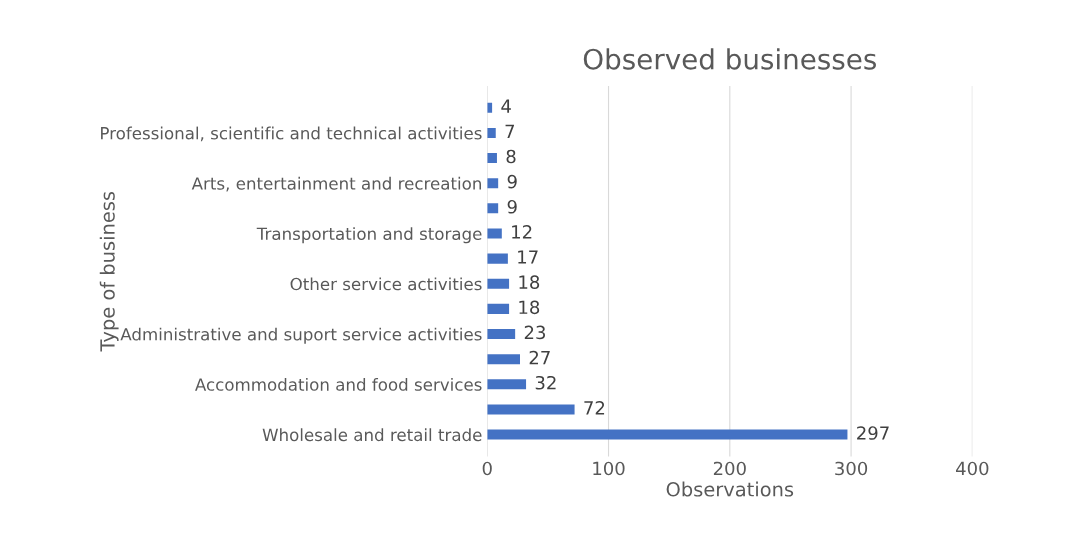 This screenshot has width=1078, height=537. I want to click on x-tick-label: 400, so click(972, 468).